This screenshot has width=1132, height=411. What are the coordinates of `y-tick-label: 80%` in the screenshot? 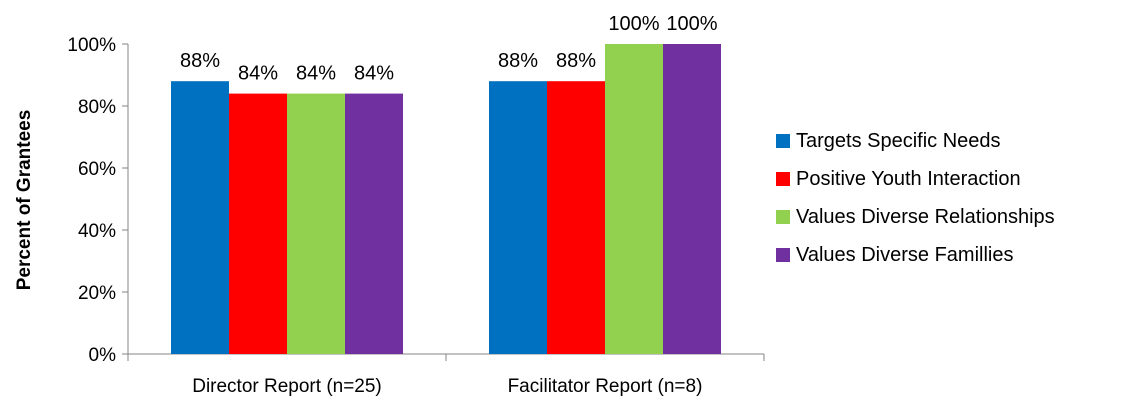 It's located at (97, 107).